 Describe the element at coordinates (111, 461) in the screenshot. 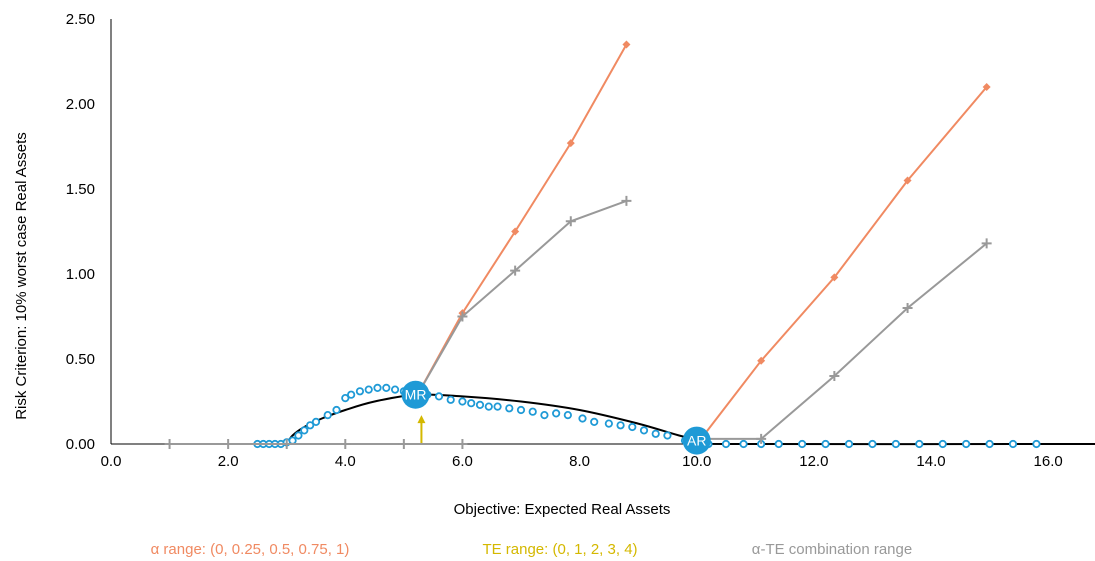

I see `x-tick-label: 0.0` at that location.